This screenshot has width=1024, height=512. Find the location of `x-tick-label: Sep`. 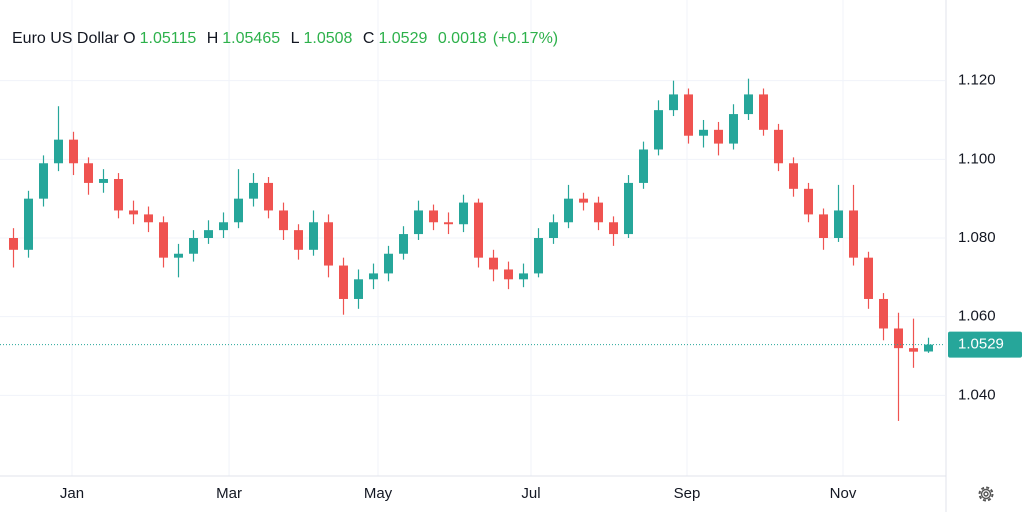

x-tick-label: Sep is located at coordinates (687, 493).